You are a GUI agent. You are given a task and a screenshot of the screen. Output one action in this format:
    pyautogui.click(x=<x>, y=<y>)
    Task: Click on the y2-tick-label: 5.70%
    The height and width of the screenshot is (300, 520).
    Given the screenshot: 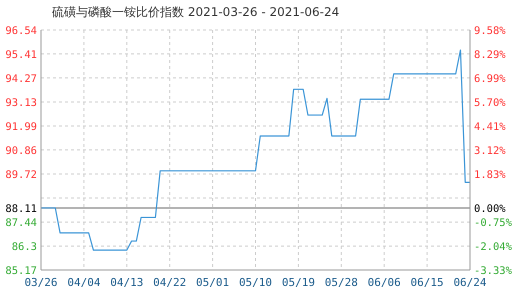 What is the action you would take?
    pyautogui.click(x=490, y=103)
    